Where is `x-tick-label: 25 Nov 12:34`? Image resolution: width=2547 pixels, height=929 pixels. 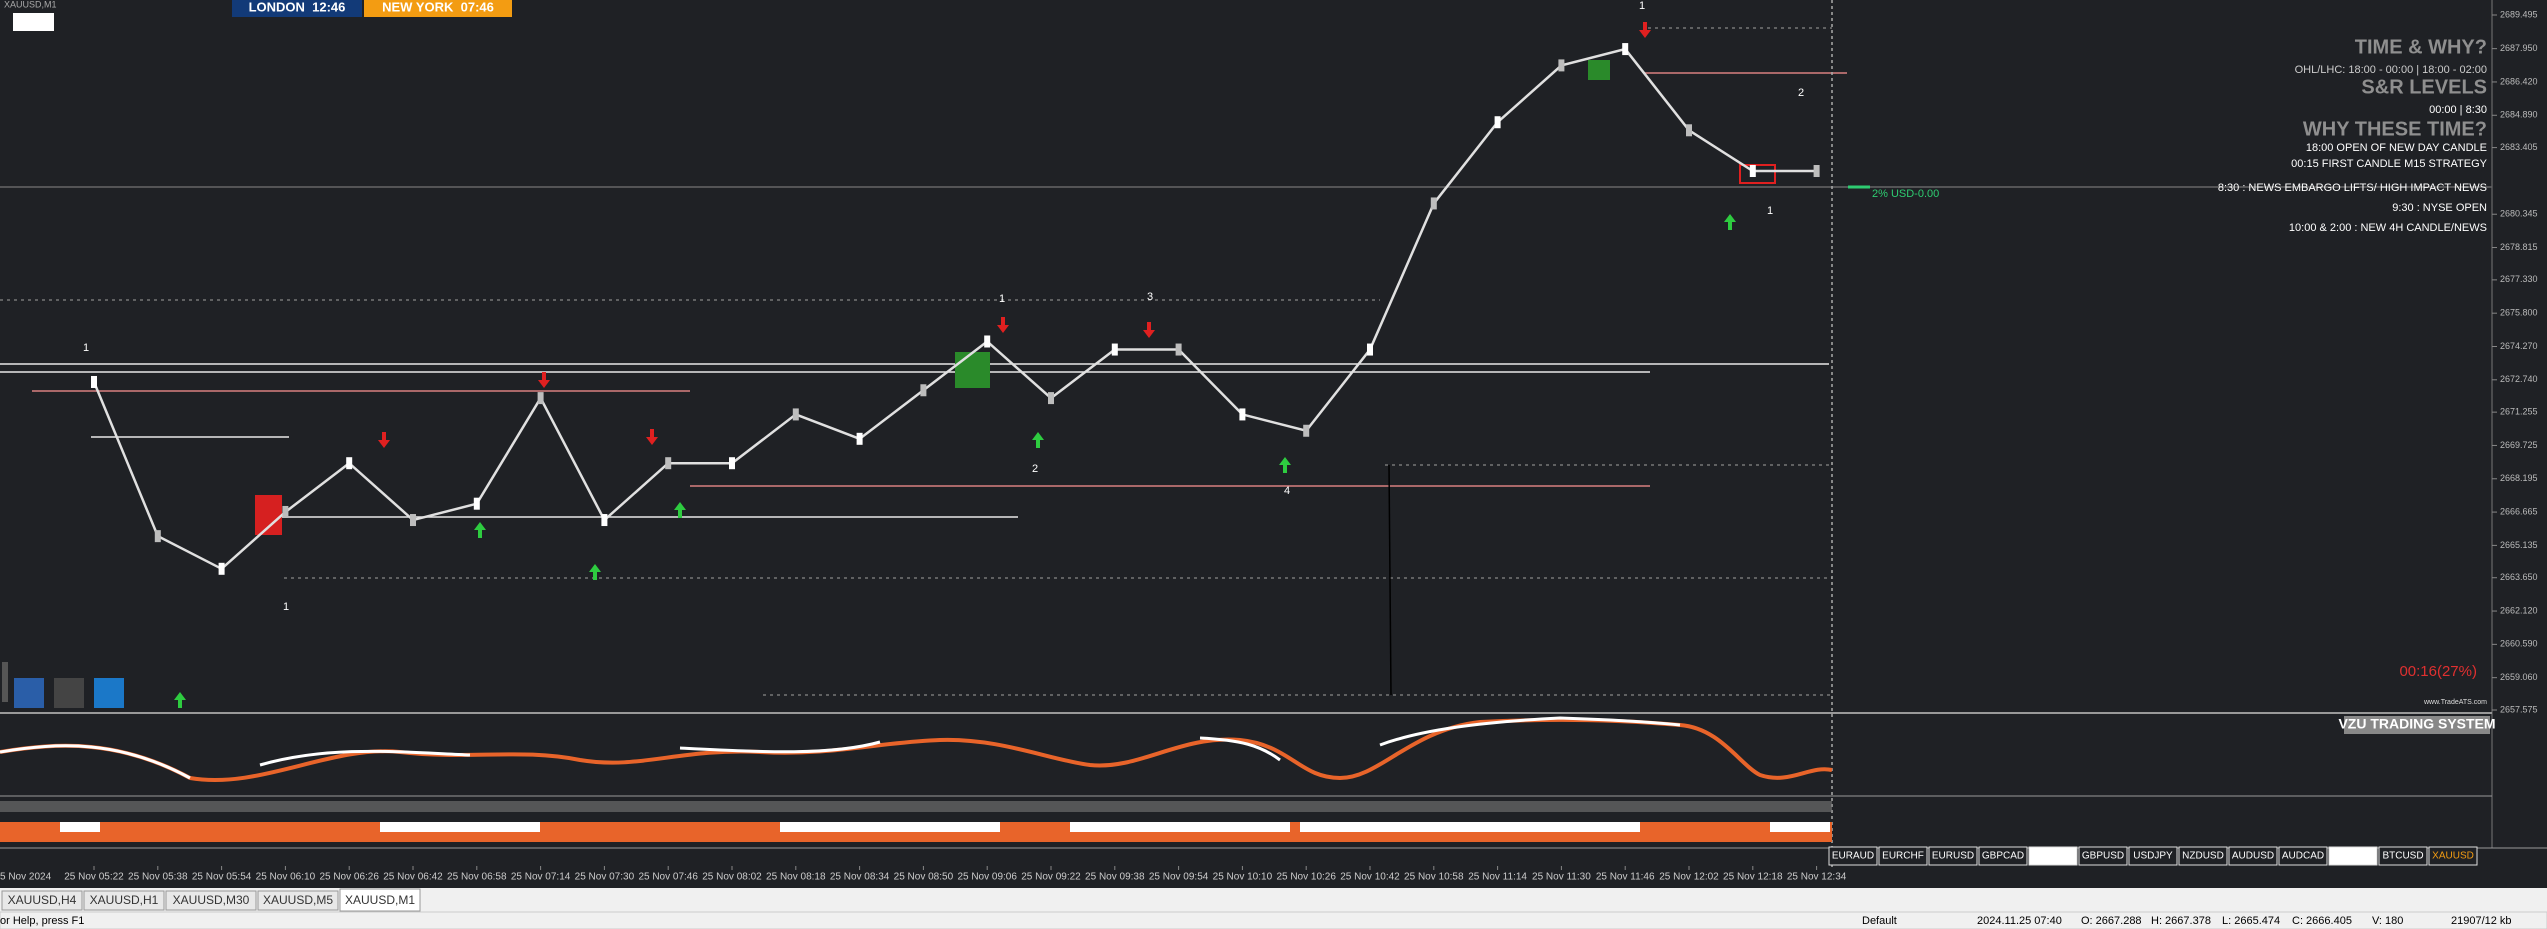
x-tick-label: 25 Nov 12:34 is located at coordinates (1817, 877).